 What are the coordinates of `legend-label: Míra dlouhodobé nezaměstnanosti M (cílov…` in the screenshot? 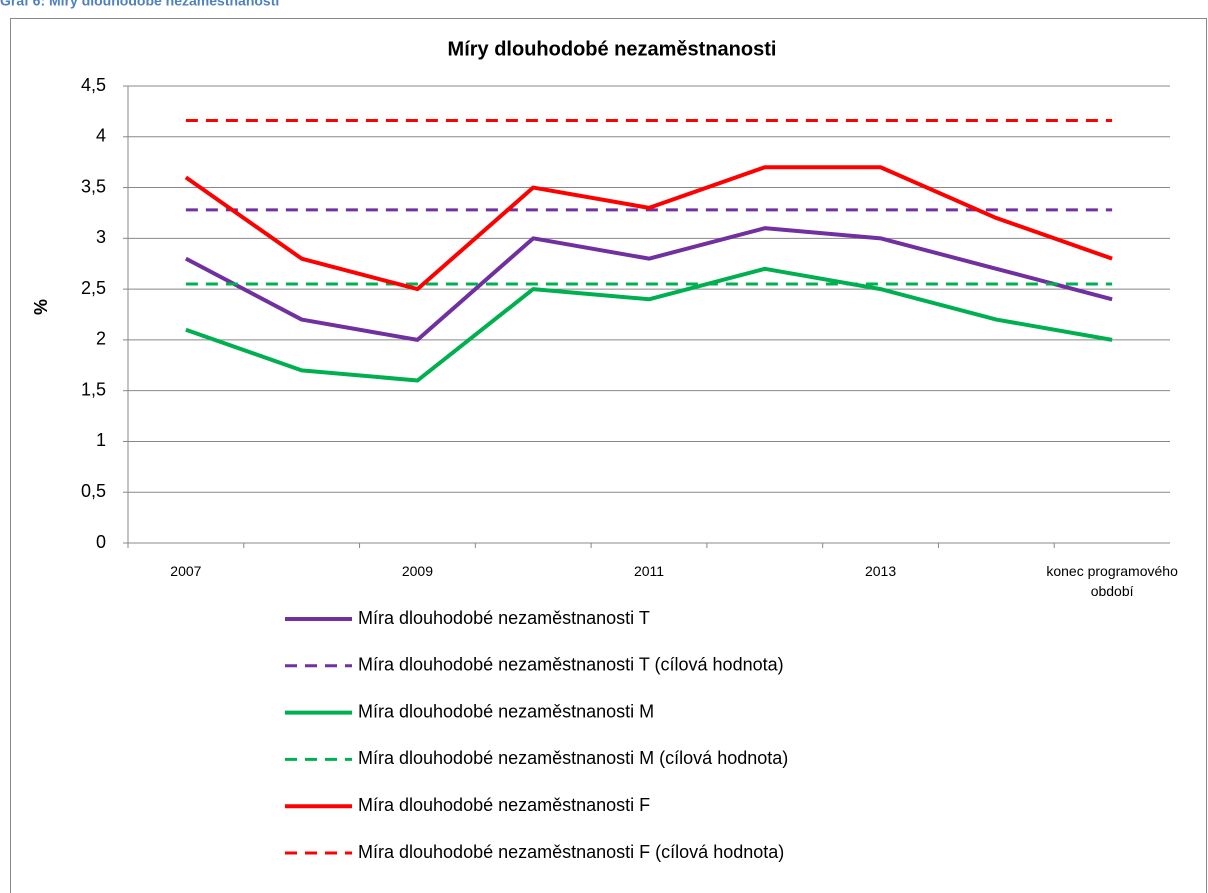 It's located at (573, 758).